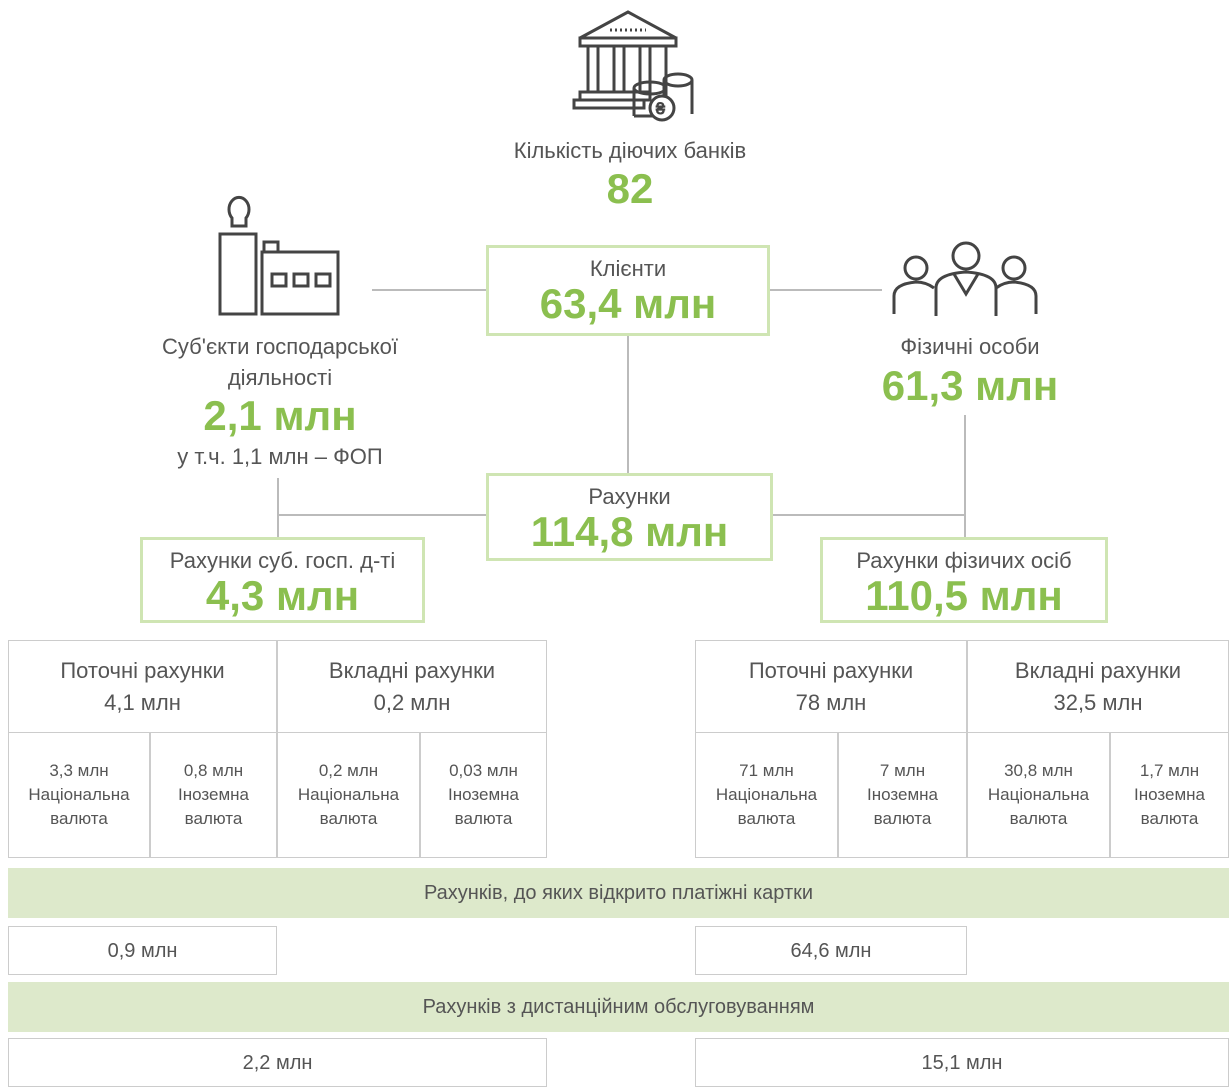 The width and height of the screenshot is (1229, 1088). I want to click on cards-individuals-value: 64,6 млн, so click(831, 950).